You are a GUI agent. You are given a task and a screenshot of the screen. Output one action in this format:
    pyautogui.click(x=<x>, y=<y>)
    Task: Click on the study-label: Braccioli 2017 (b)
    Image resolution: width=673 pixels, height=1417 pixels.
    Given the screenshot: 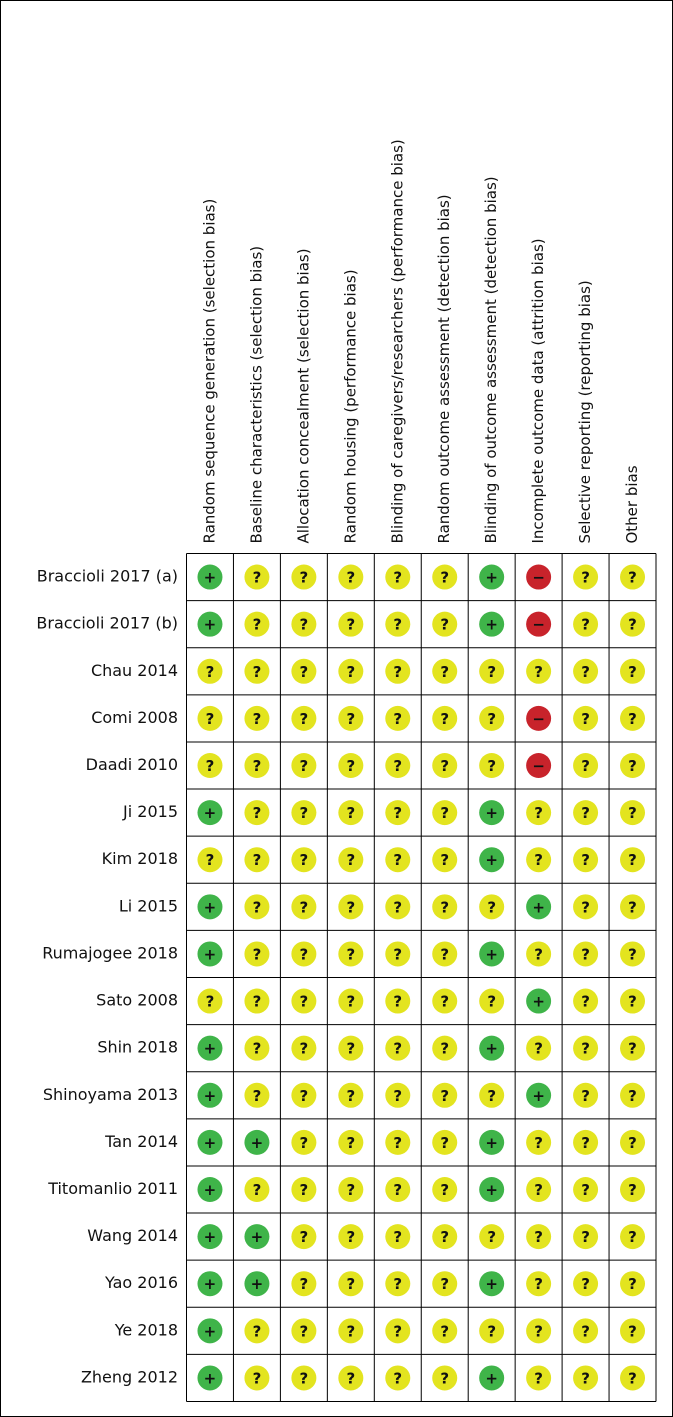 What is the action you would take?
    pyautogui.click(x=107, y=623)
    